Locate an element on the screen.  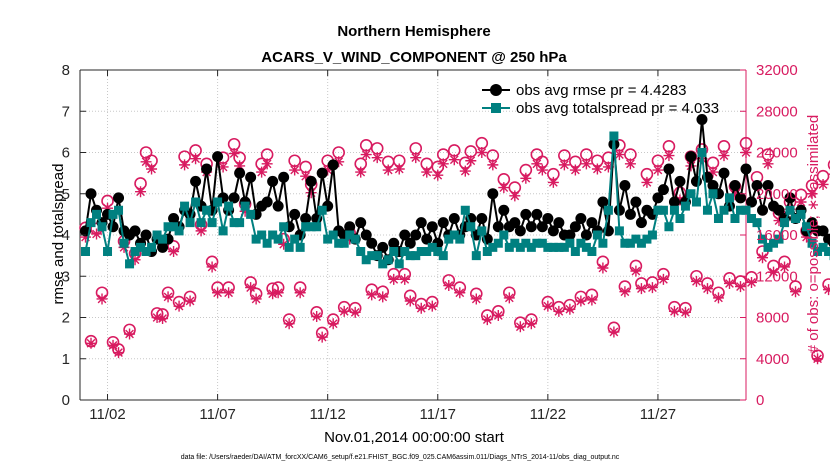
y-tick-label-right: 16000 is located at coordinates (777, 235).